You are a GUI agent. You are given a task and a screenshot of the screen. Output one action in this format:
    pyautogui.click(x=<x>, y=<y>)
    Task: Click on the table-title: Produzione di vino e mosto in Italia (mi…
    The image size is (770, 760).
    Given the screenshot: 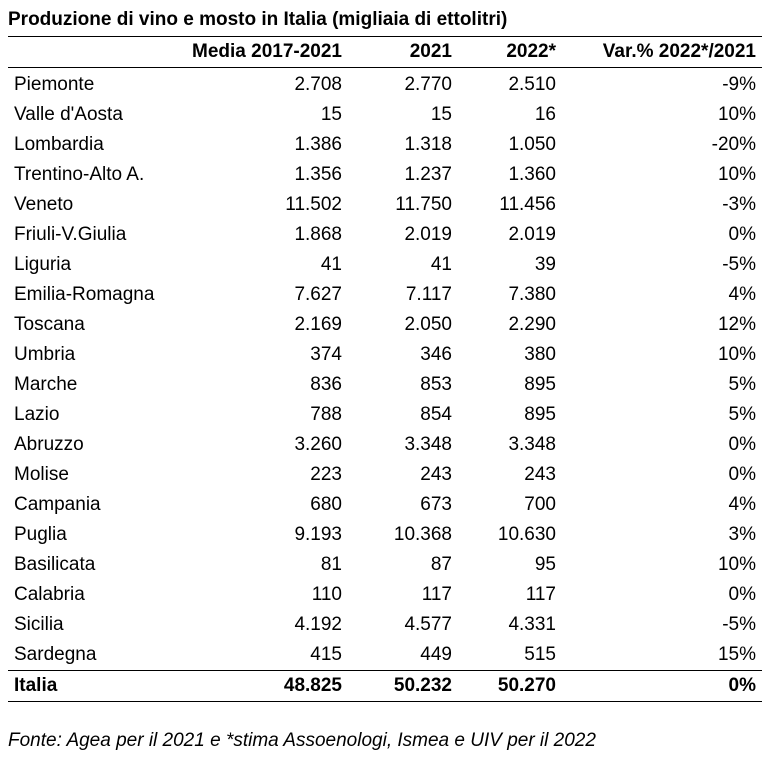 What is the action you would take?
    pyautogui.click(x=258, y=19)
    